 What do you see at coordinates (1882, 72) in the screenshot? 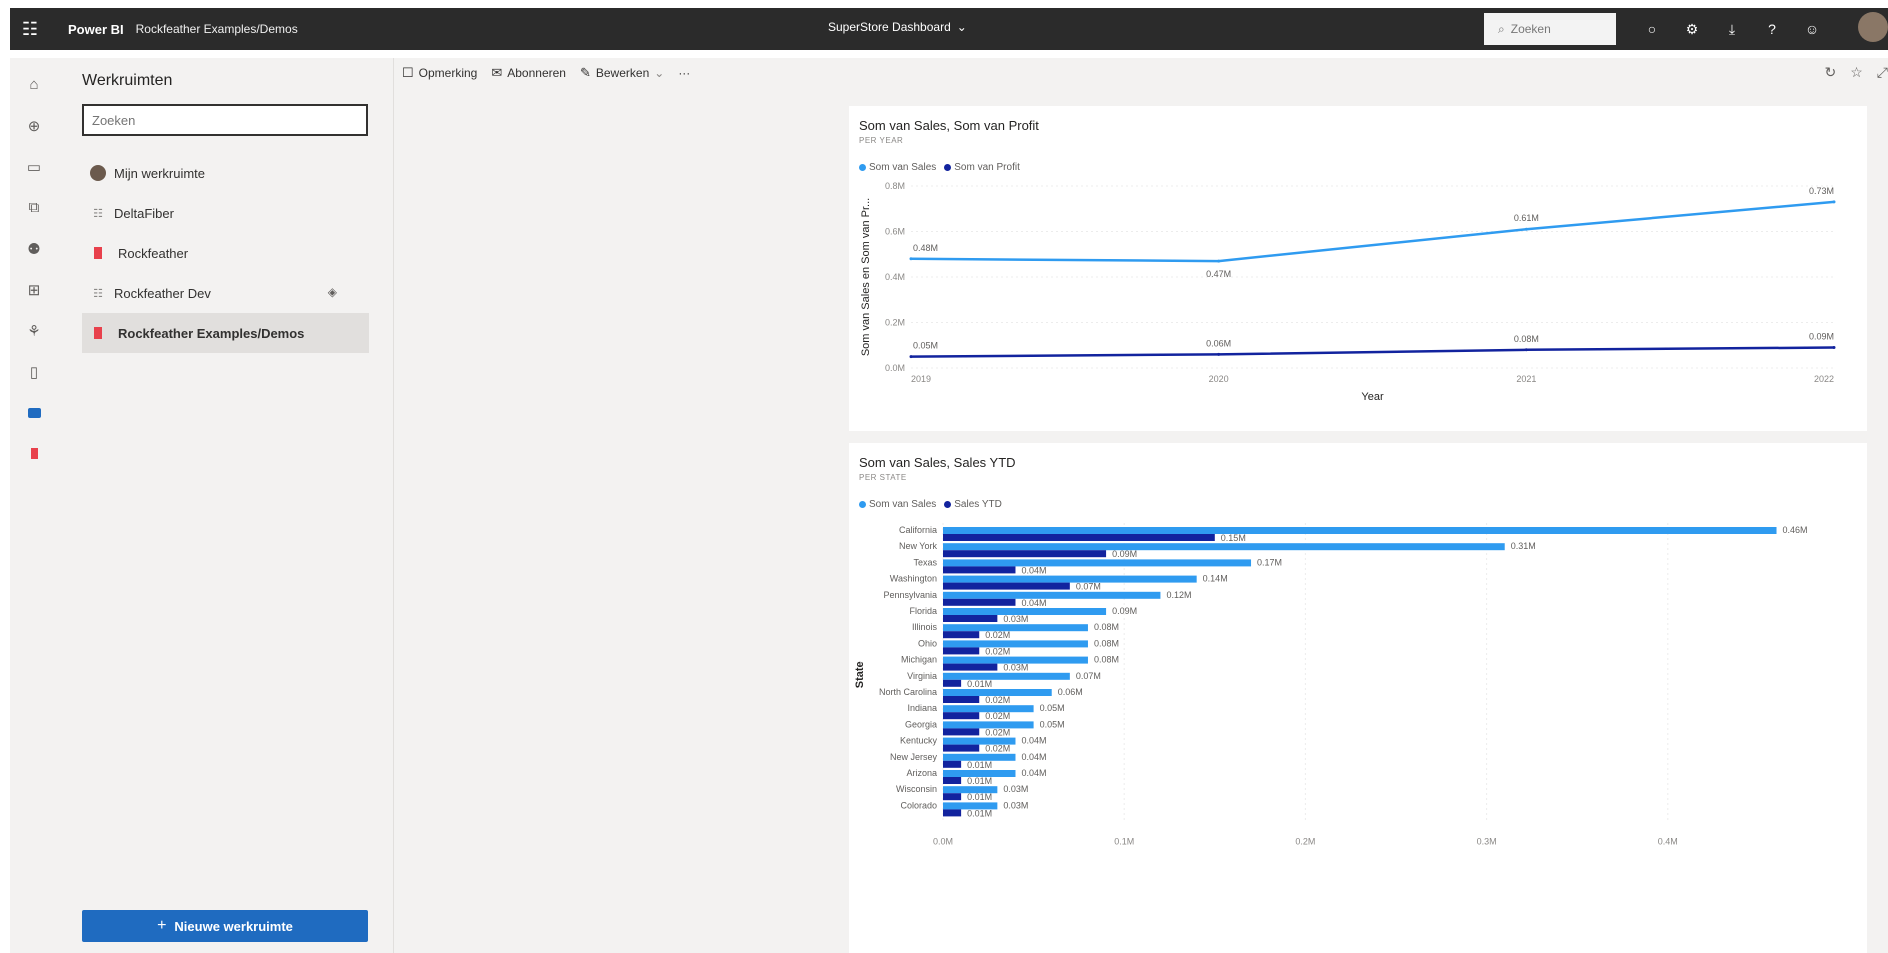
I see `expand-icon: ⤢` at bounding box center [1882, 72].